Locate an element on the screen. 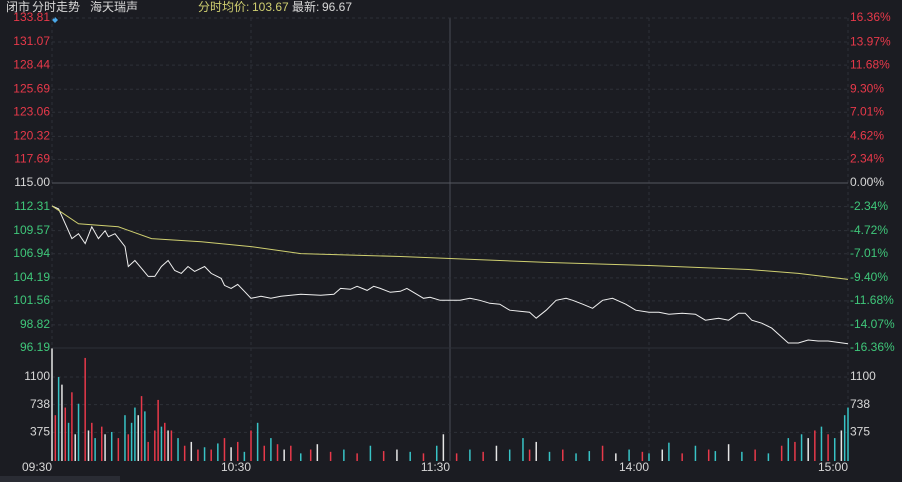 The height and width of the screenshot is (482, 902). y2-tick-label: 9.30% is located at coordinates (867, 88).